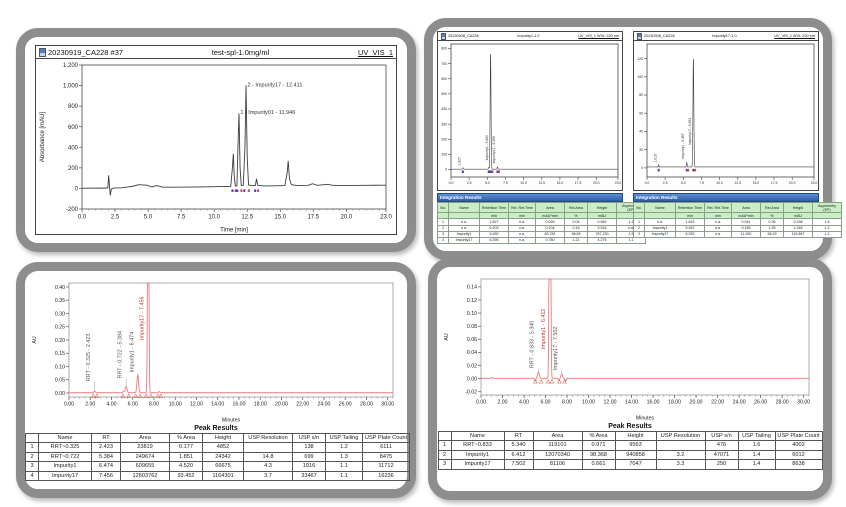 The image size is (846, 507). Describe the element at coordinates (447, 336) in the screenshot. I see `svg-text: AU` at that location.